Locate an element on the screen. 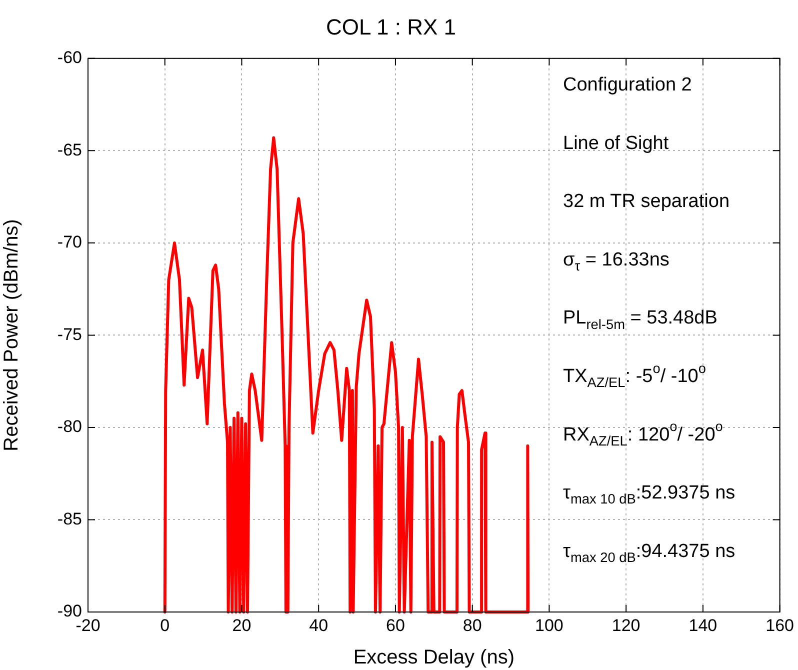 This screenshot has height=670, width=798. y-axis-title: Received Power (dBm/ns) is located at coordinates (11, 335).